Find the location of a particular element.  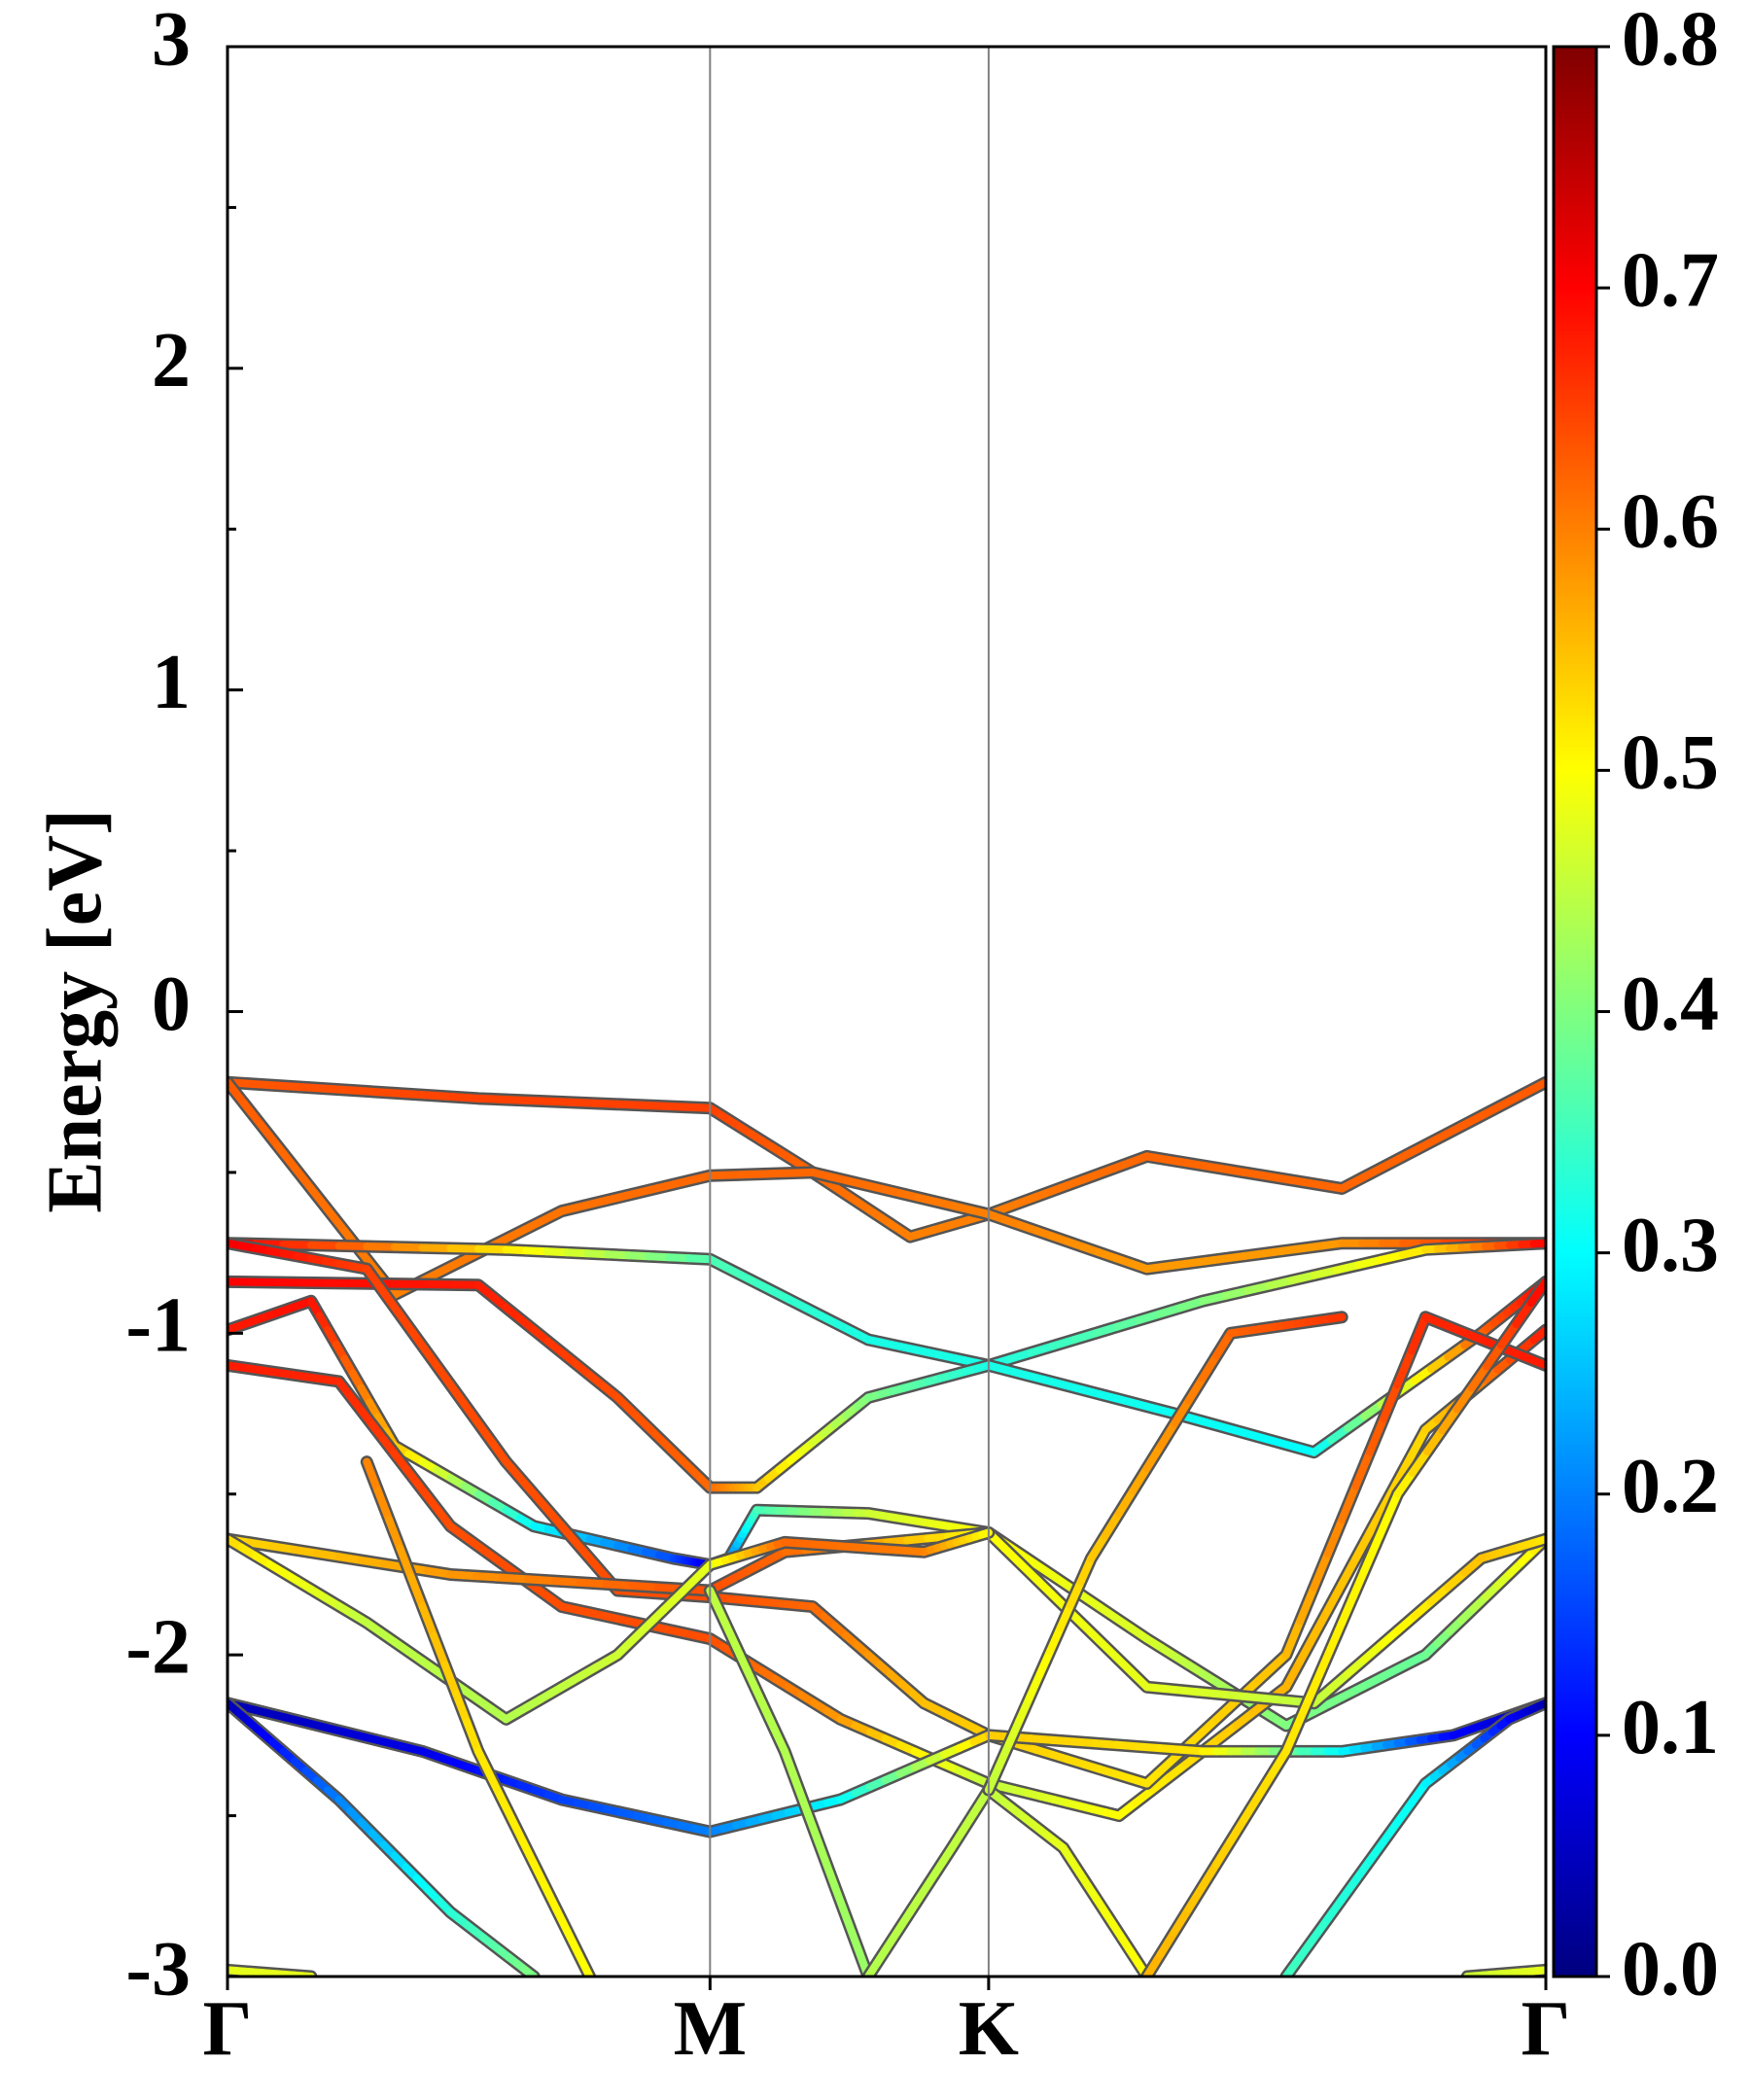

y-tick-label: 2 is located at coordinates (171, 360).